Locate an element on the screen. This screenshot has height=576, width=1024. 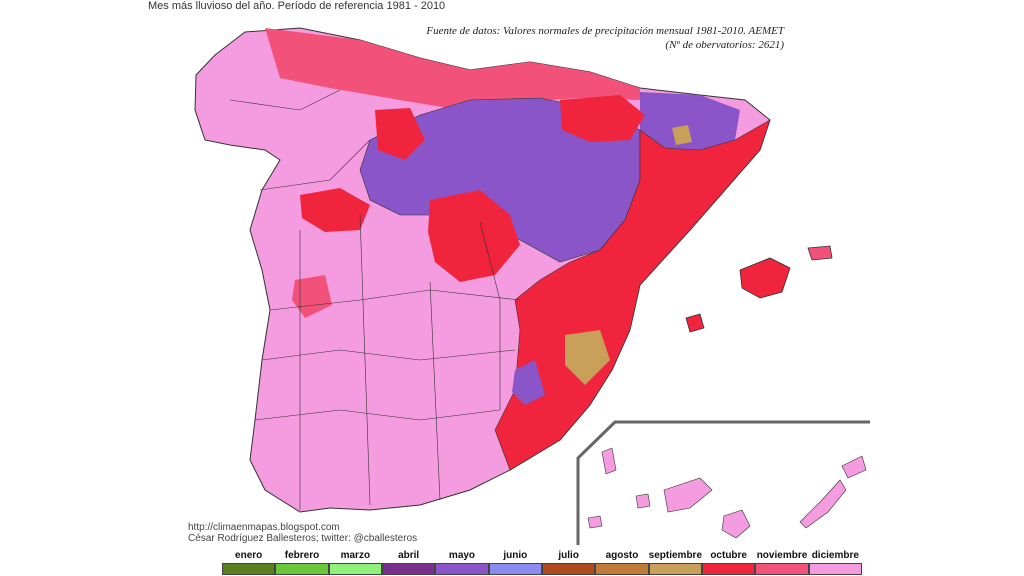
legend-item-agosto: agosto is located at coordinates (622, 563).